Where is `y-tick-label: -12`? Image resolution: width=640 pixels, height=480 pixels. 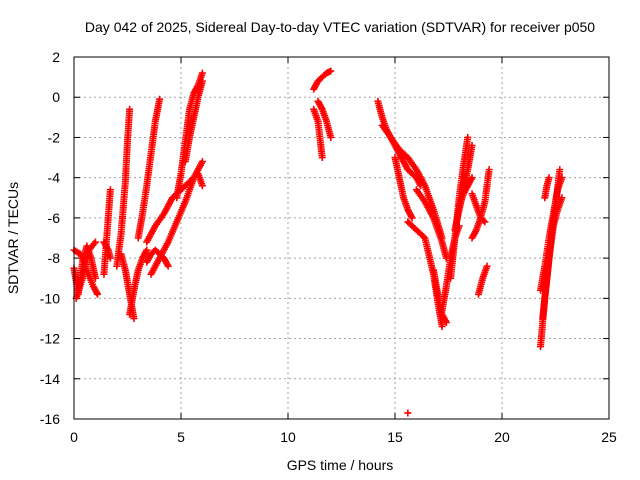
y-tick-label: -12 is located at coordinates (50, 339).